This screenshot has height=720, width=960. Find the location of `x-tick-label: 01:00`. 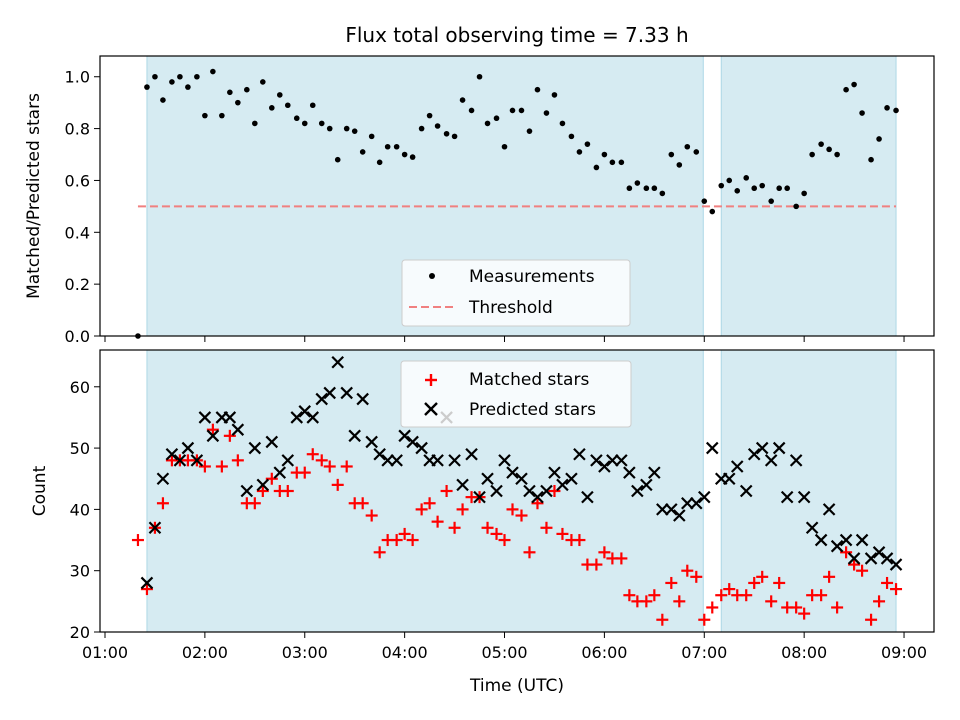

x-tick-label: 01:00 is located at coordinates (105, 652).